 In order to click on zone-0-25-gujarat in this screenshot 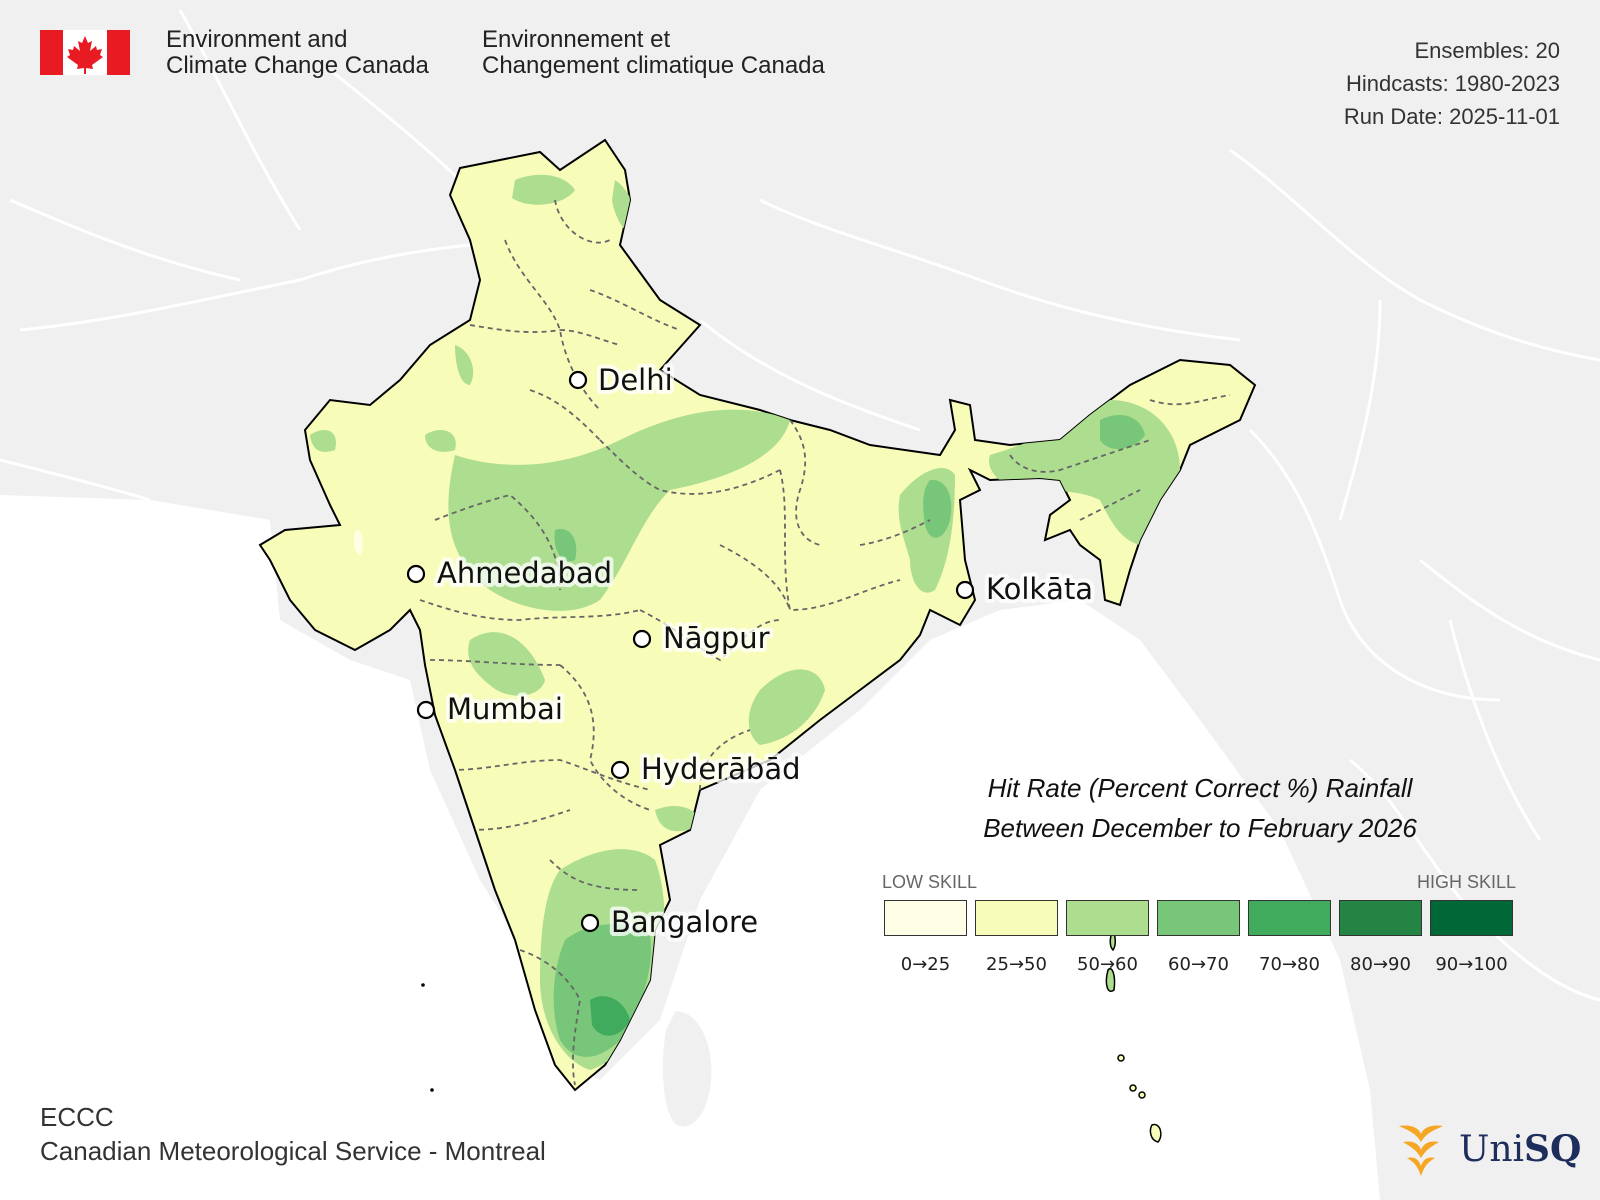, I will do `click(358, 542)`.